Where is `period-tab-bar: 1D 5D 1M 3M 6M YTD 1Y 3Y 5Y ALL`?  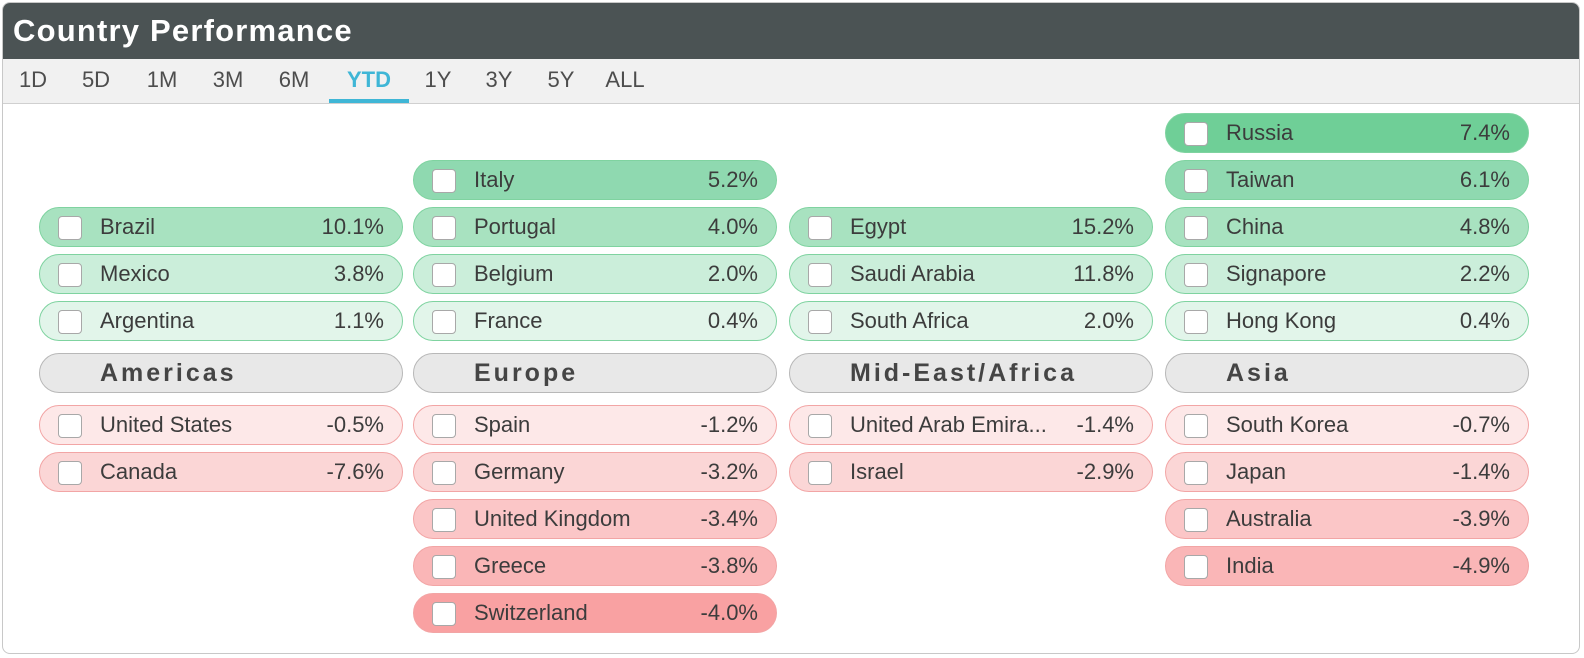 period-tab-bar: 1D 5D 1M 3M 6M YTD 1Y 3Y 5Y ALL is located at coordinates (791, 81).